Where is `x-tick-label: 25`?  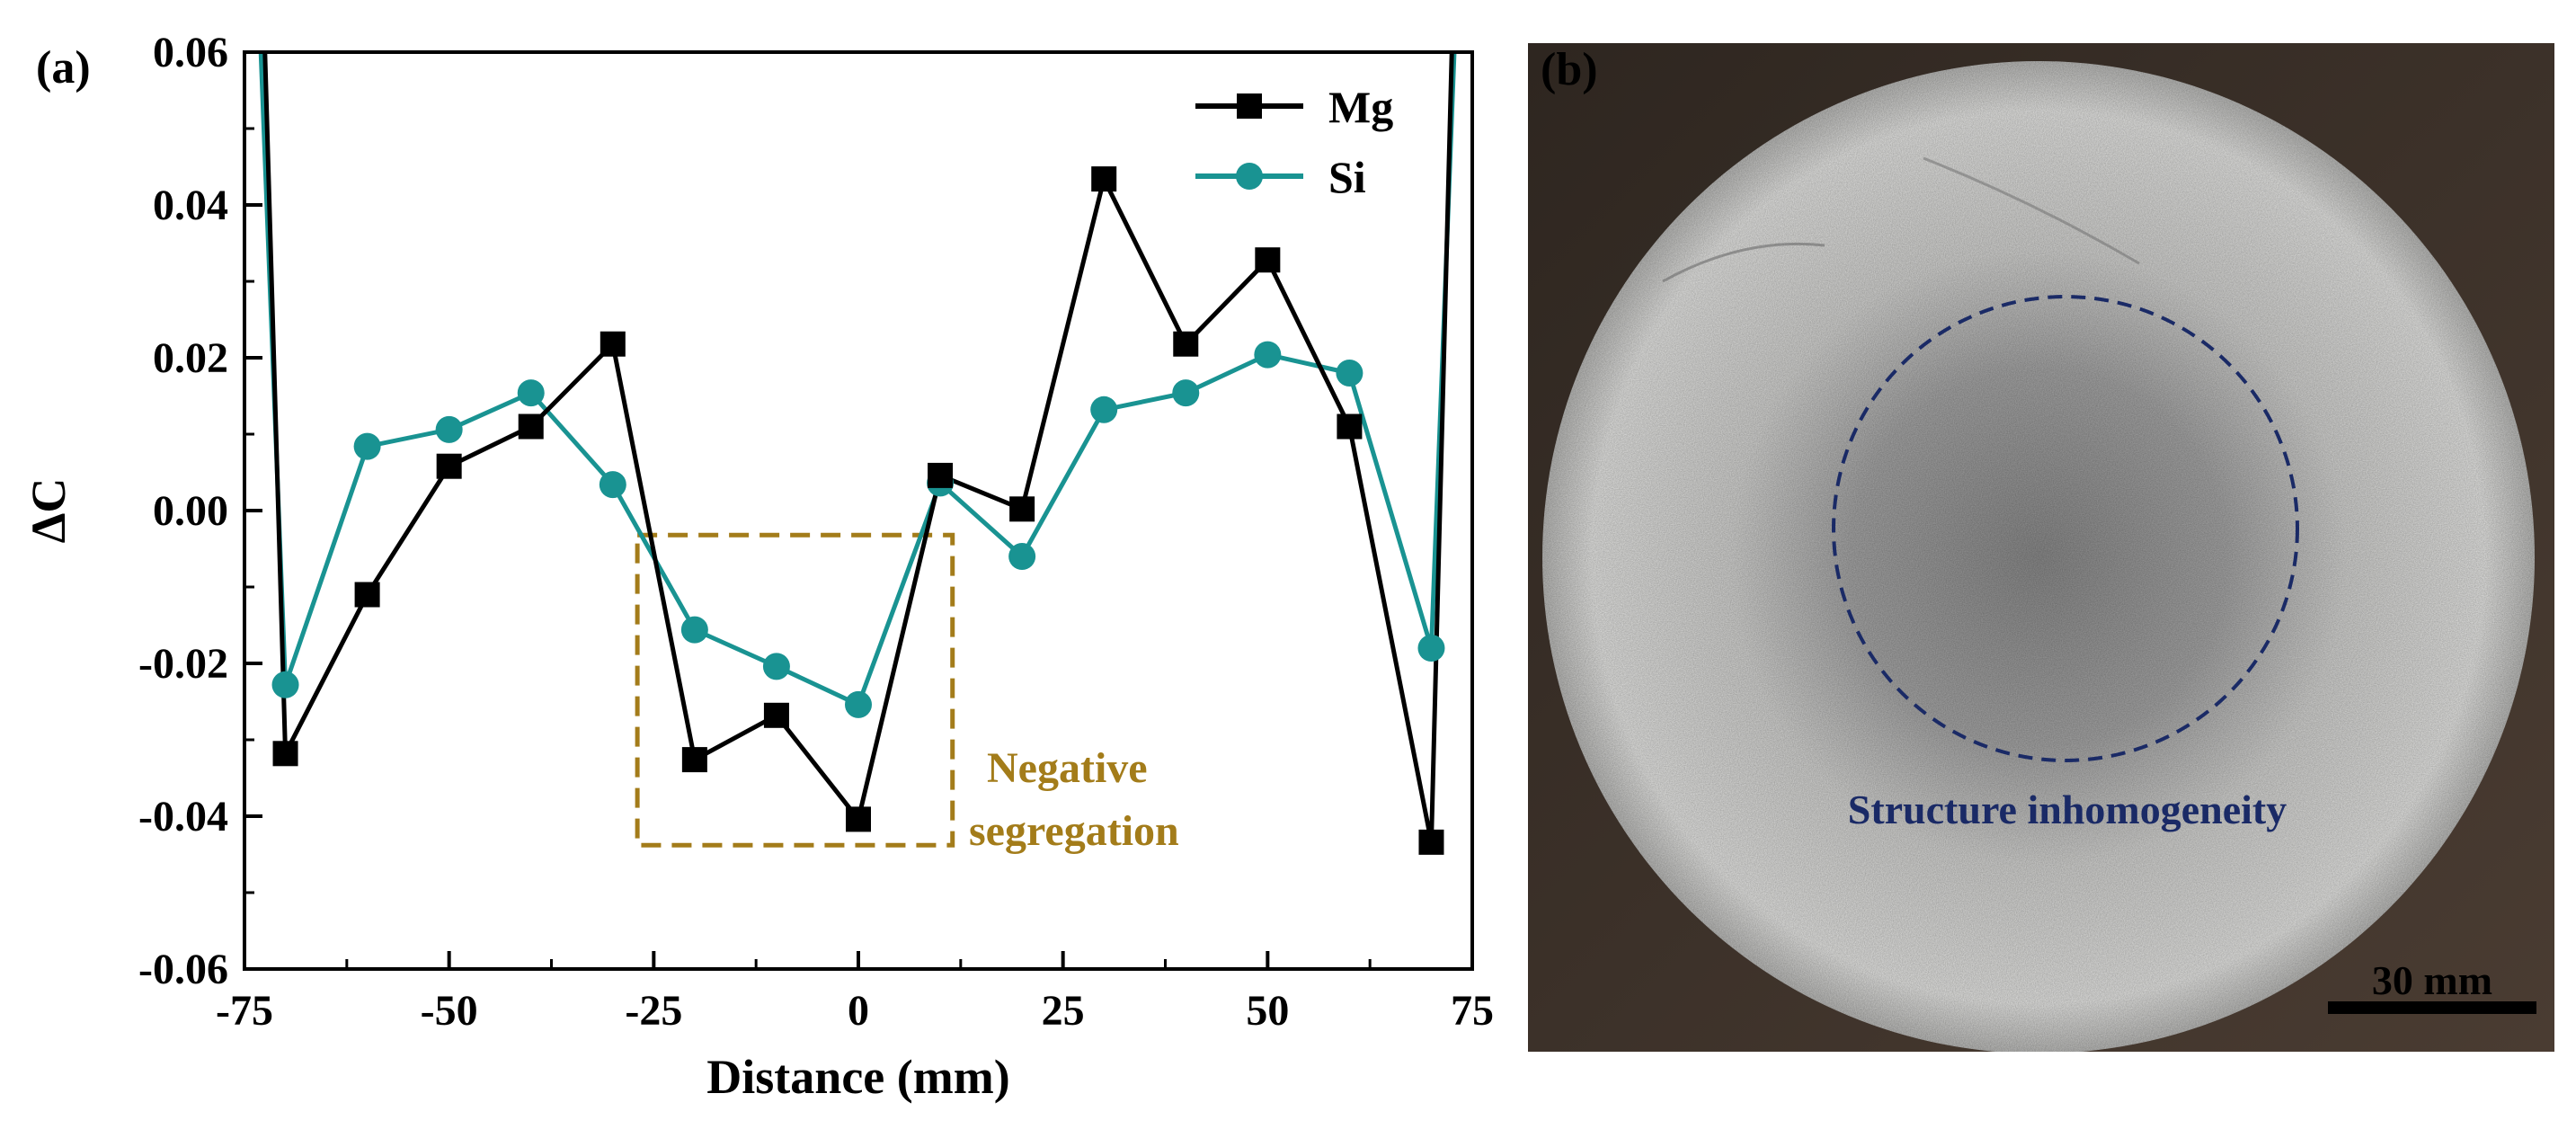 x-tick-label: 25 is located at coordinates (1063, 1011).